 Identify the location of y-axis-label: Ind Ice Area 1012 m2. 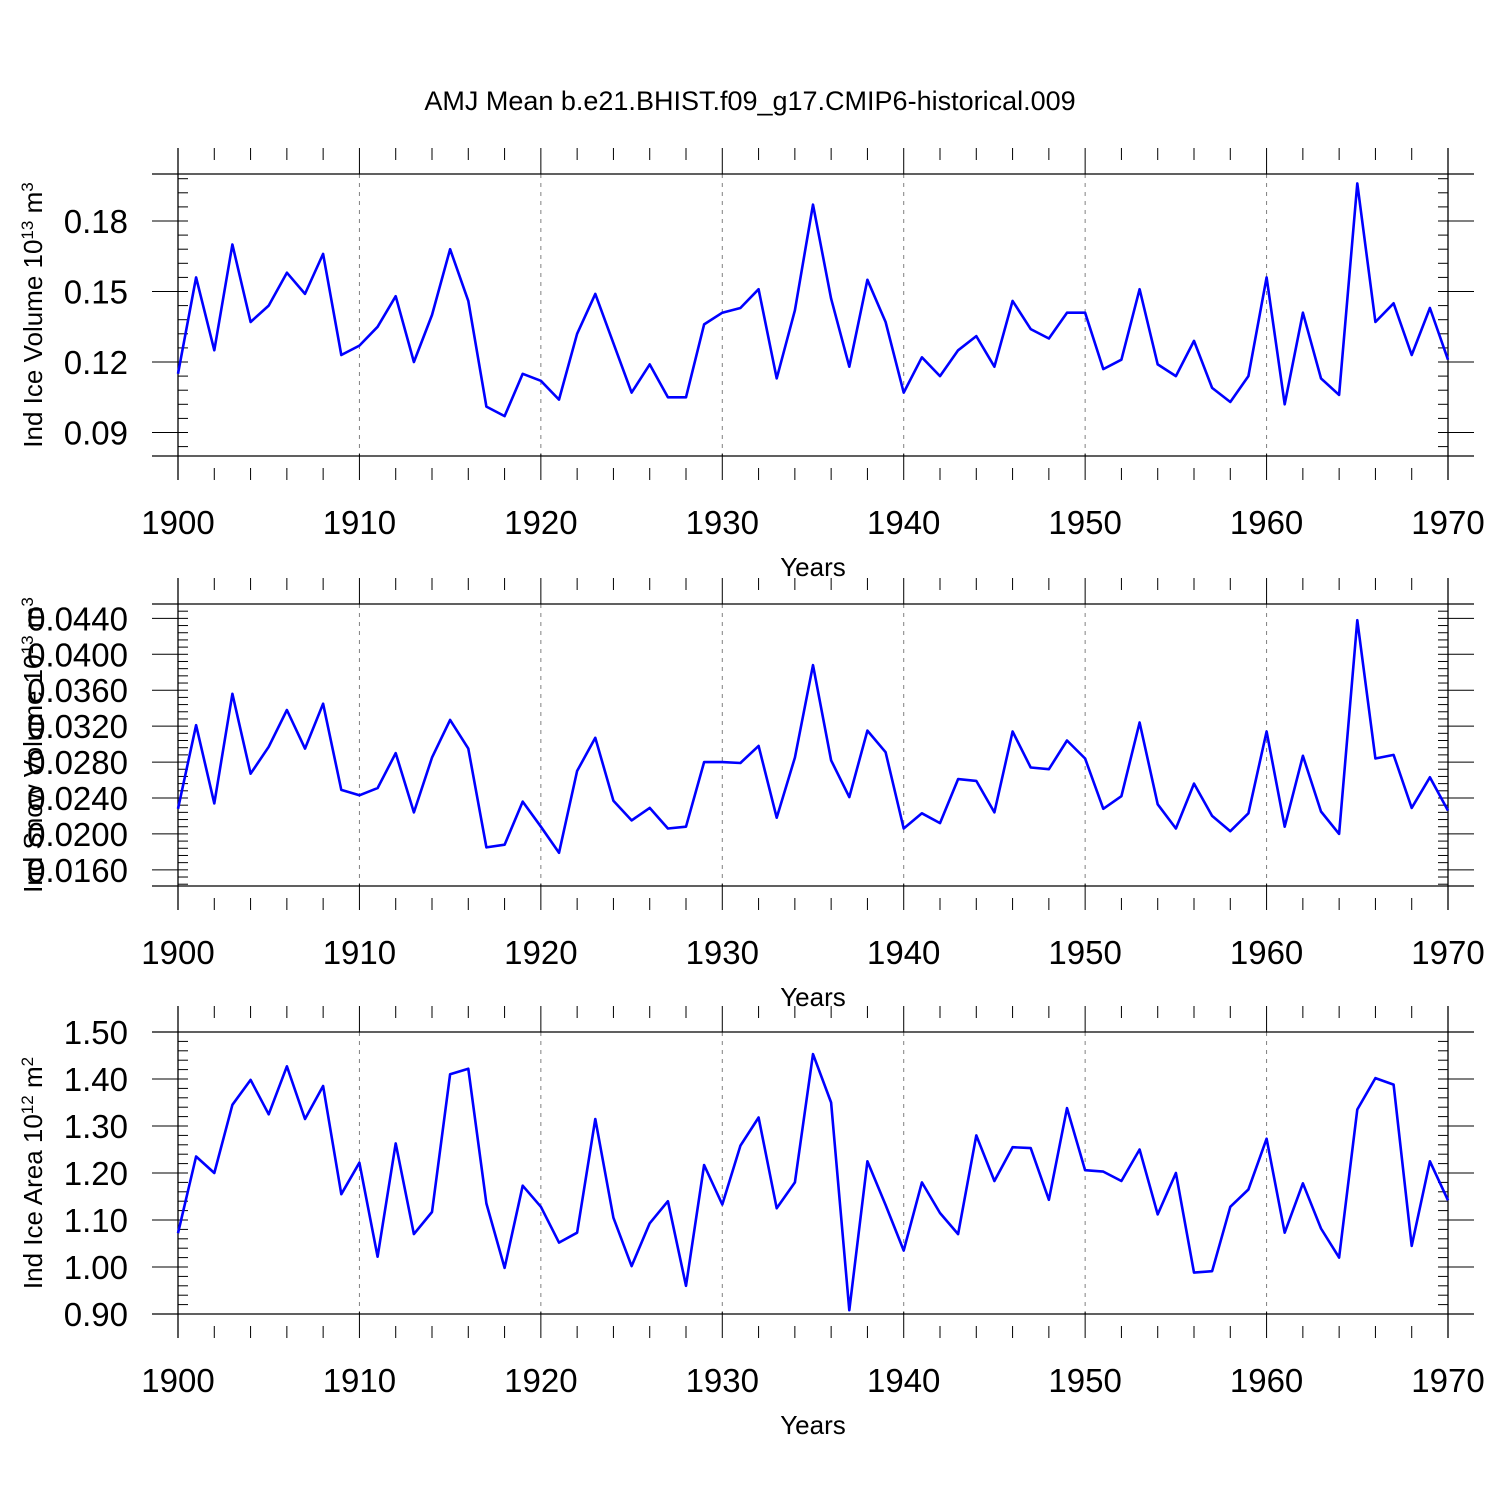
(33, 1173).